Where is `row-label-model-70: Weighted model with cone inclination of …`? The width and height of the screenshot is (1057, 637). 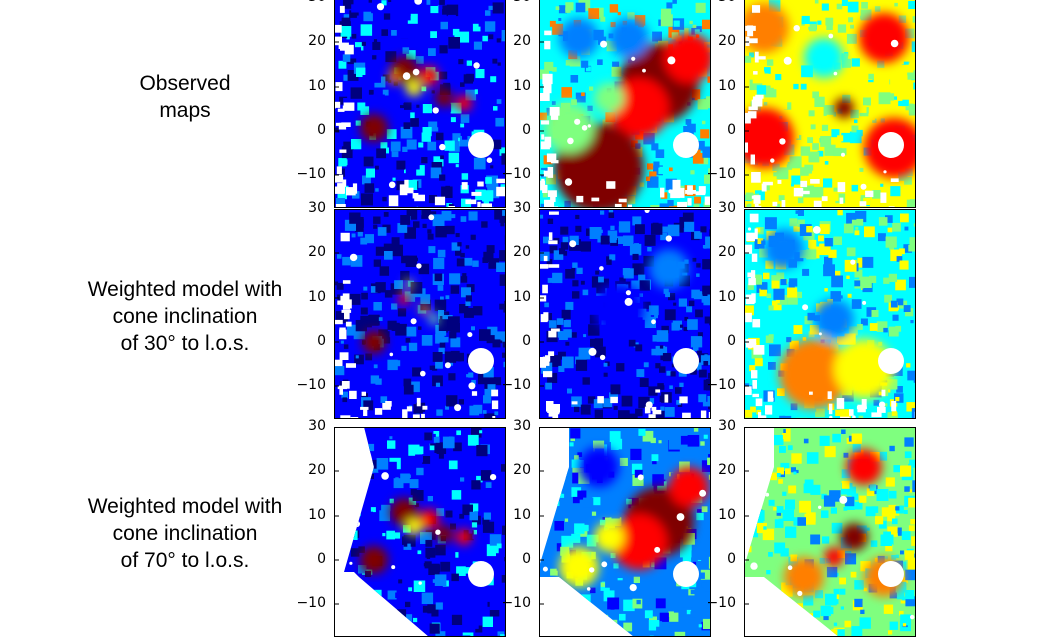 row-label-model-70: Weighted model with cone inclination of … is located at coordinates (185, 533).